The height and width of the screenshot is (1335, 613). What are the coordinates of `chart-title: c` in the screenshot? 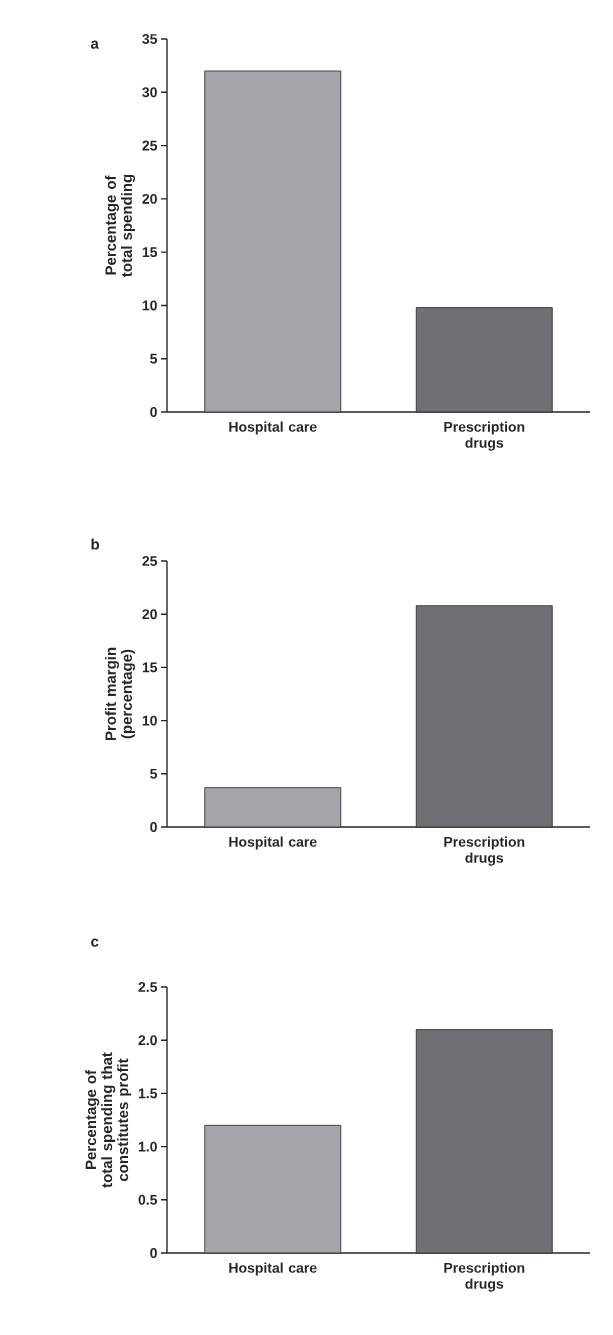 It's located at (95, 942).